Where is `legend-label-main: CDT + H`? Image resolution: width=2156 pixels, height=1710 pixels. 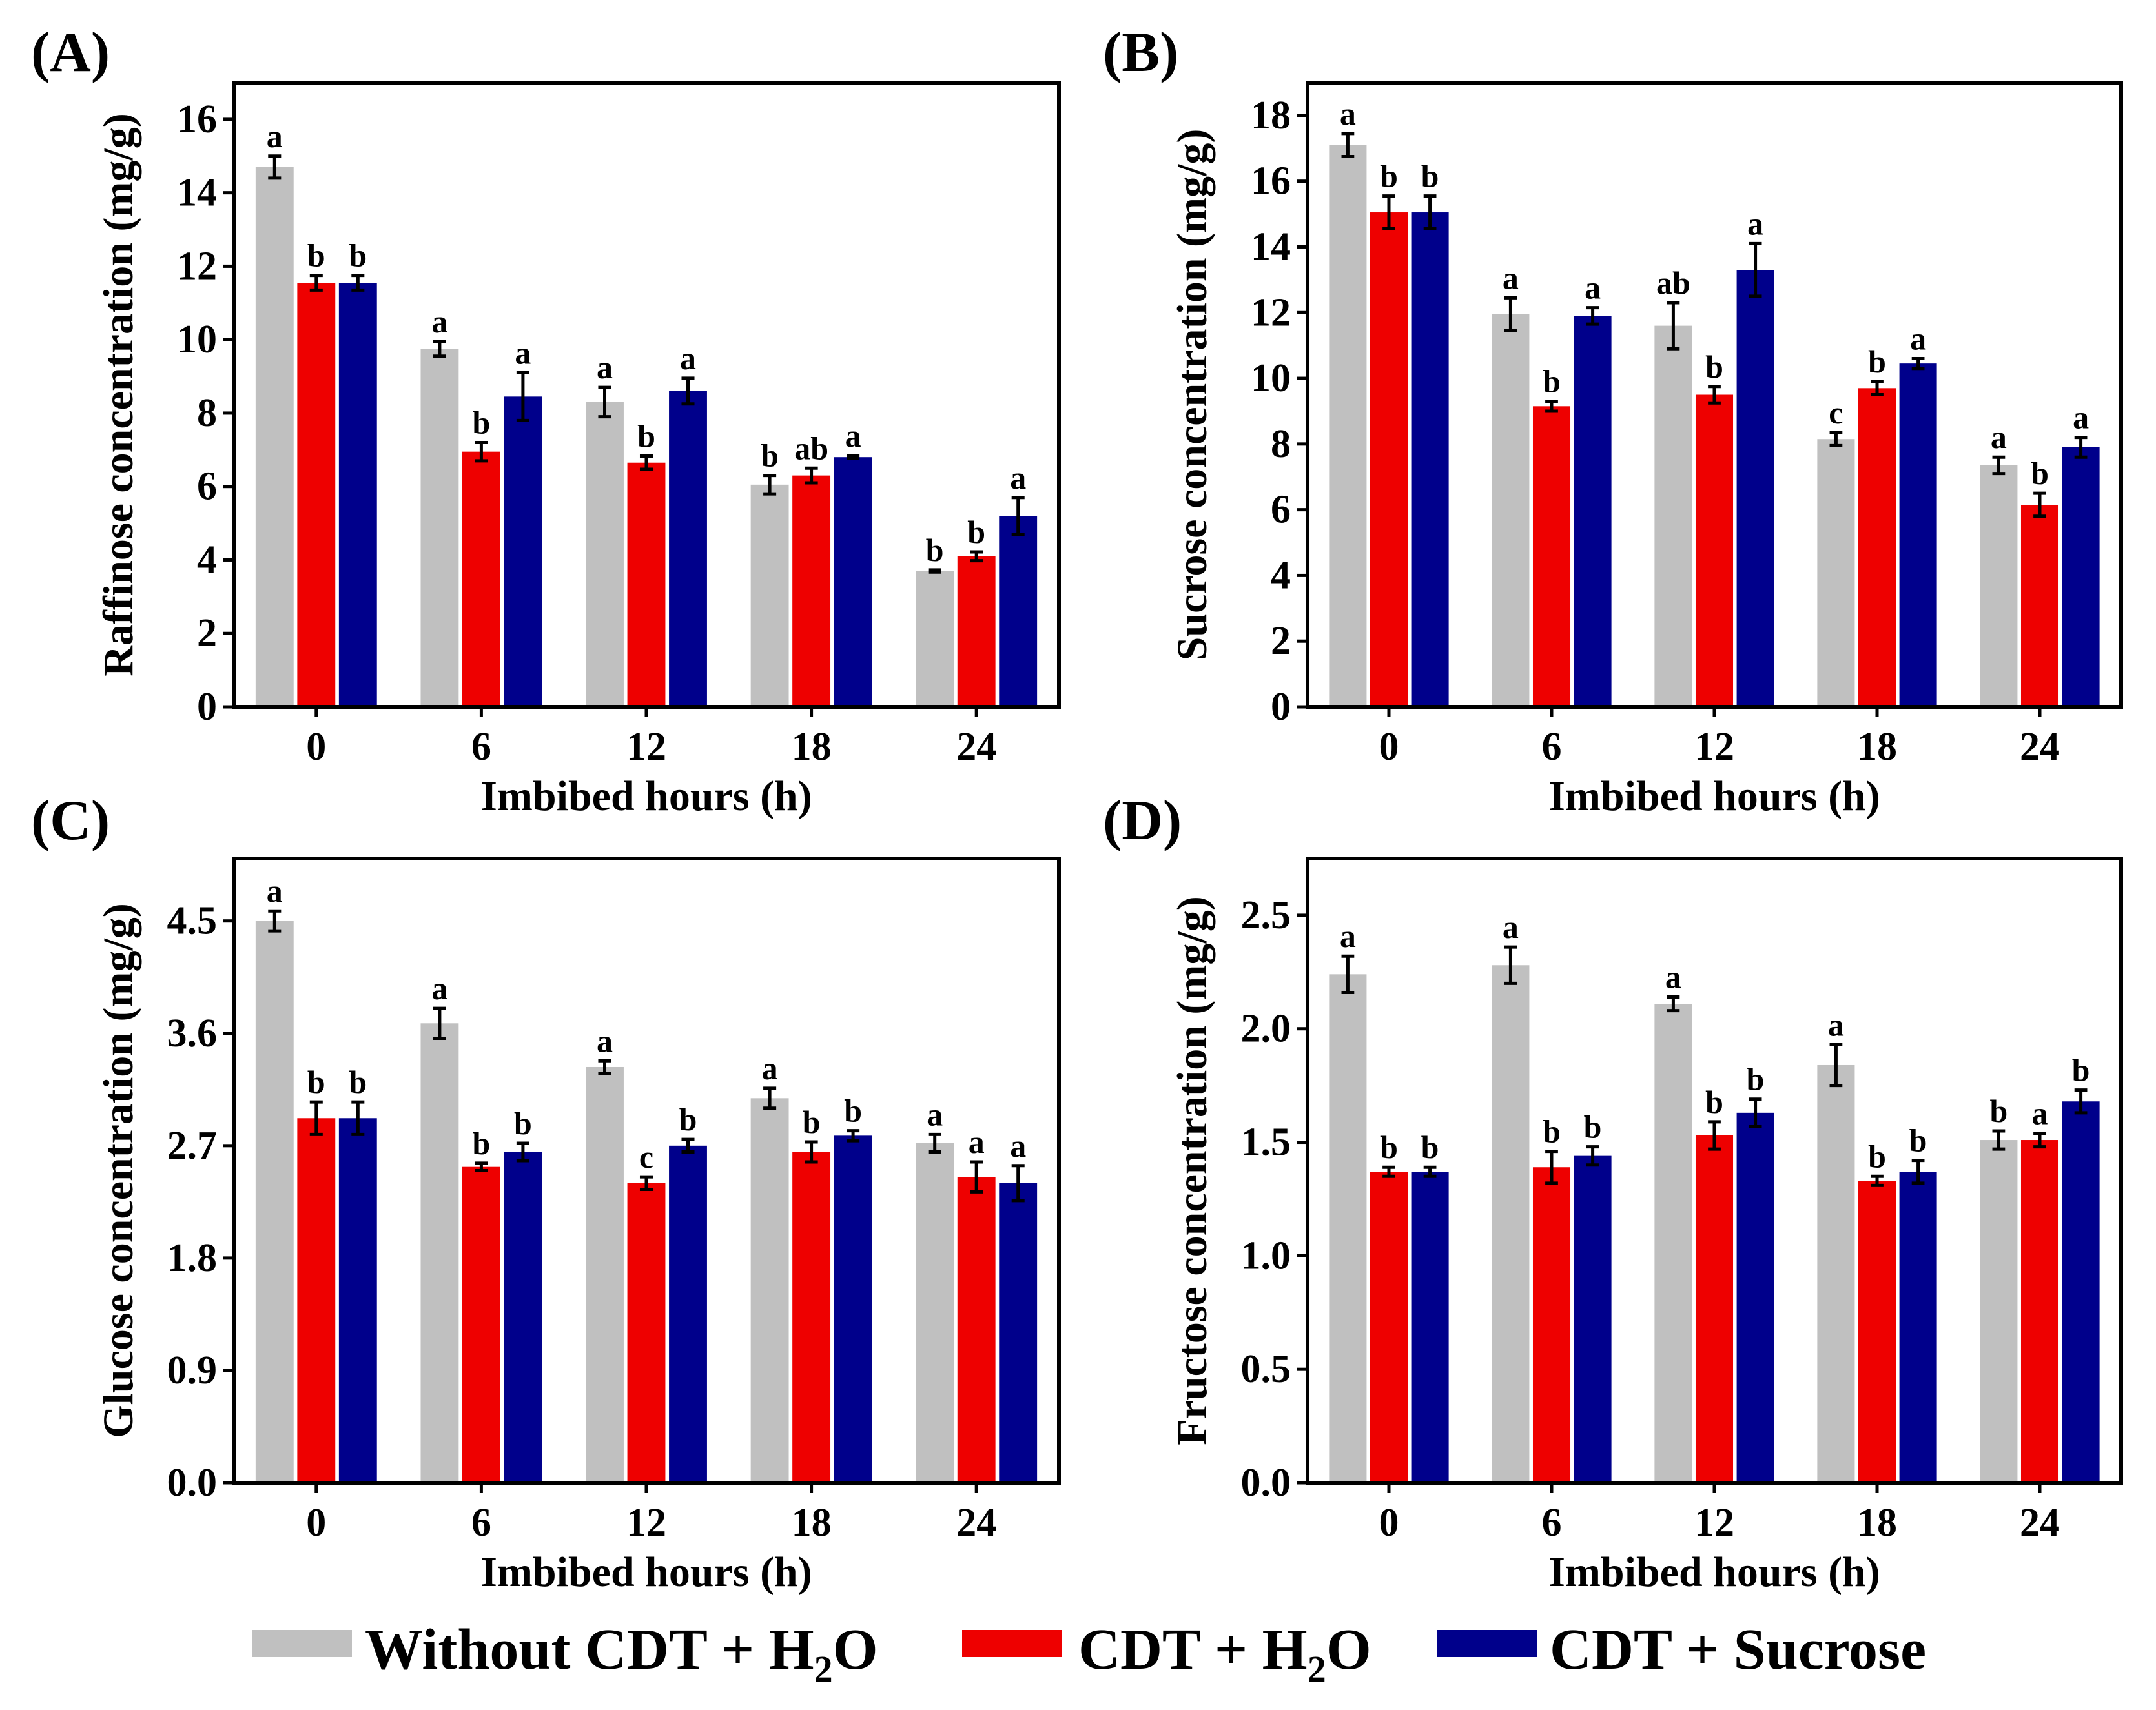 legend-label-main: CDT + H is located at coordinates (1193, 1650).